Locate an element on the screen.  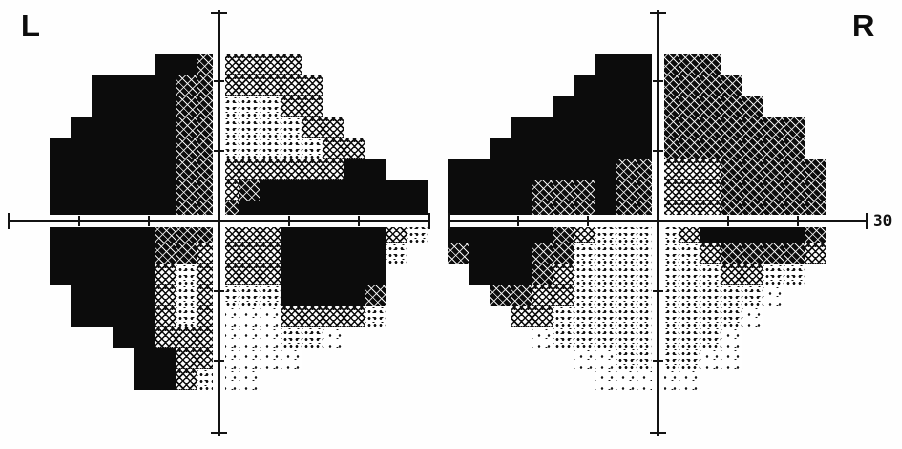
right-eye-label: R is located at coordinates (863, 25).